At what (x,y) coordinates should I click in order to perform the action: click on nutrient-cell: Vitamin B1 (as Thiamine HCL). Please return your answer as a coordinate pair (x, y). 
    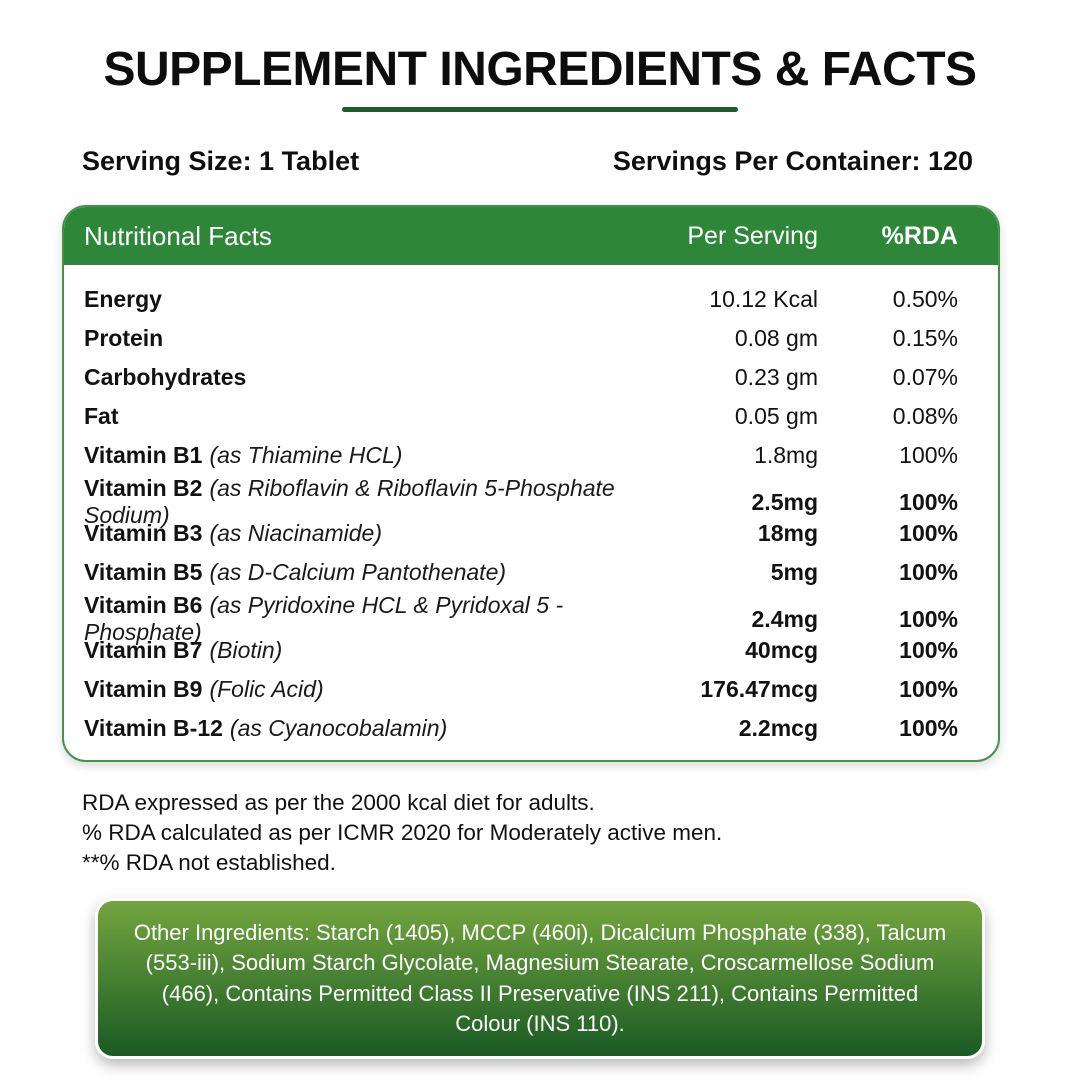
    Looking at the image, I should click on (366, 455).